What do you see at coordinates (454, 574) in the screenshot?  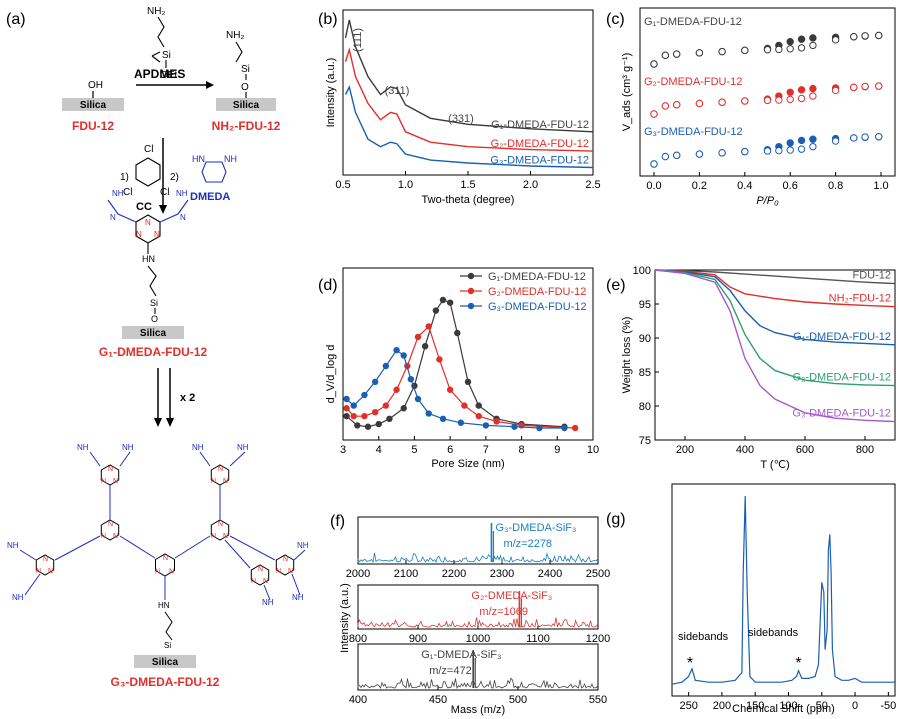 I see `x-tick-label: 2200` at bounding box center [454, 574].